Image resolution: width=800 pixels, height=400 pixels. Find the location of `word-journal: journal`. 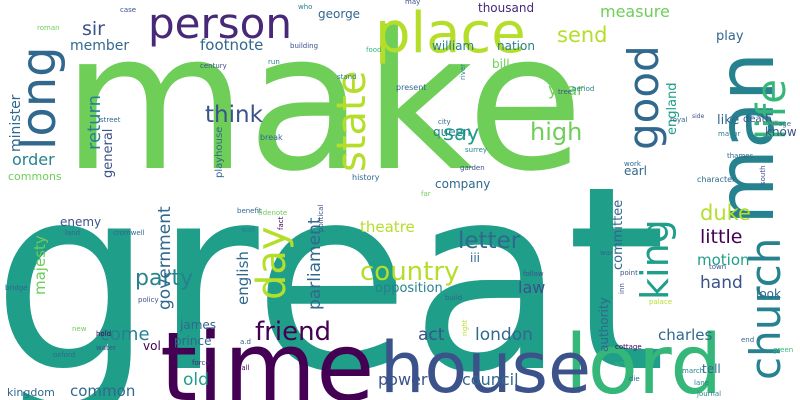

word-journal: journal is located at coordinates (708, 394).